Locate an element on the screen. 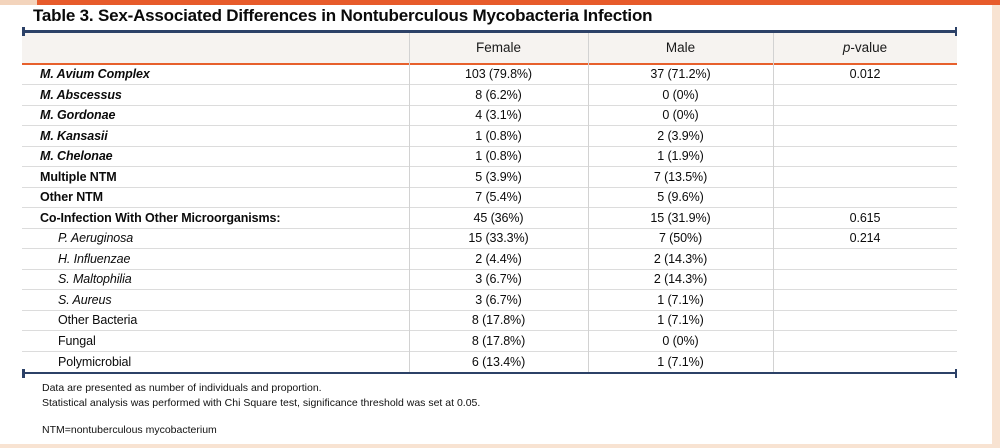 This screenshot has width=1000, height=448. female-value-cell: 103 (79.8%) is located at coordinates (498, 74).